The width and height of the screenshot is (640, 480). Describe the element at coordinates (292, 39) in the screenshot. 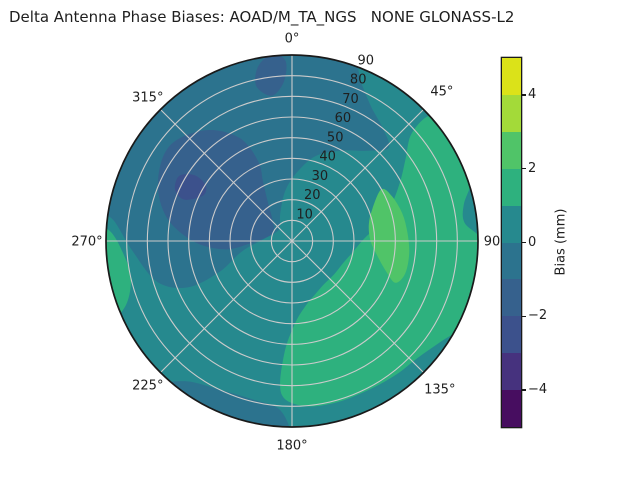

I see `angular-tick-label-0: 0°` at that location.